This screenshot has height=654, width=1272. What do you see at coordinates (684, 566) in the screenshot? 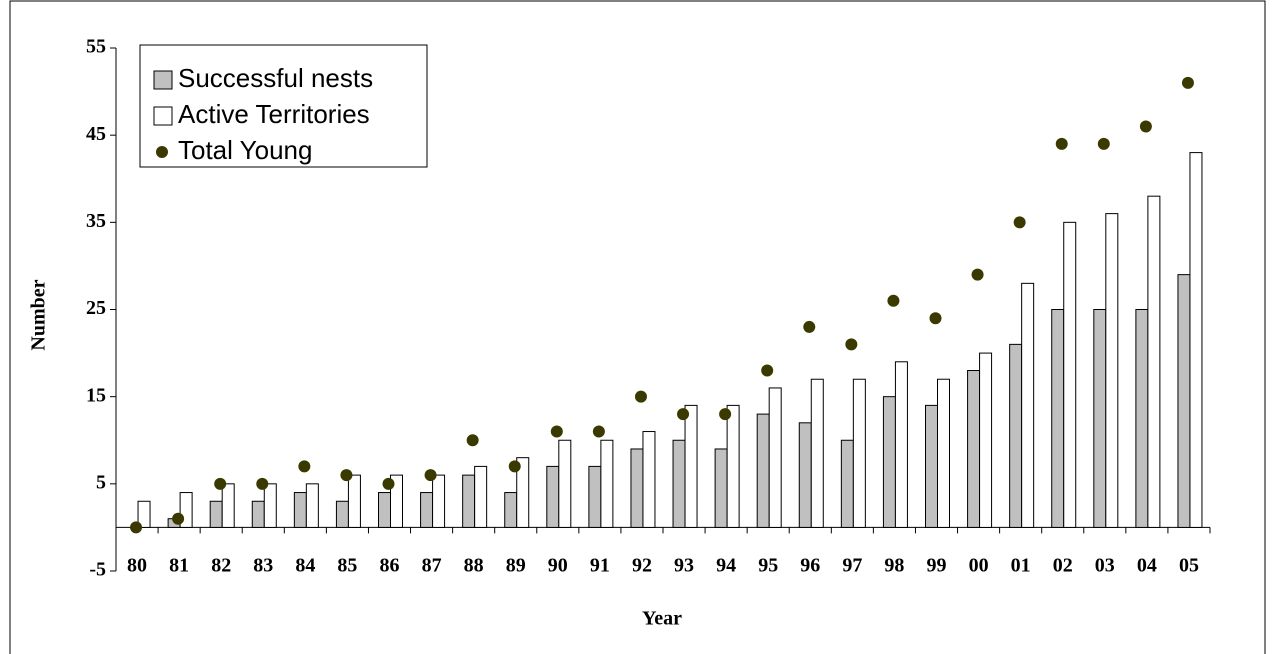
I see `x-tick-label: 93` at bounding box center [684, 566].